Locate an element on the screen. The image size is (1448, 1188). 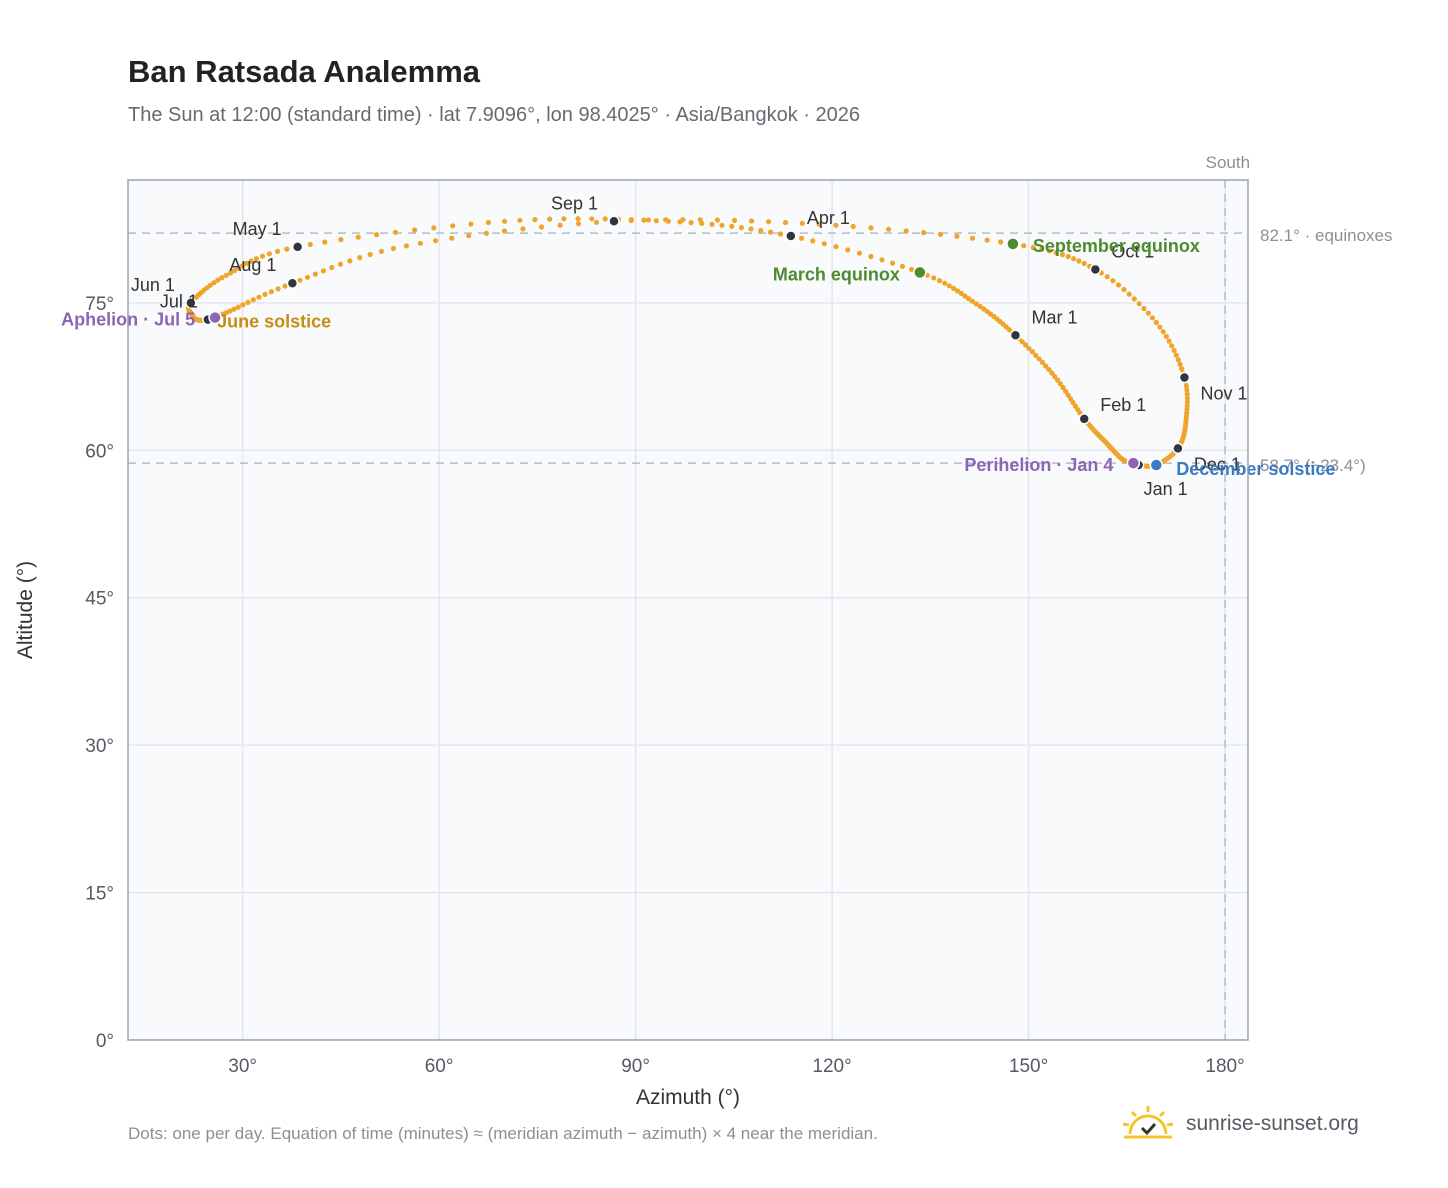
x-tick-label: 60° is located at coordinates (439, 1066).